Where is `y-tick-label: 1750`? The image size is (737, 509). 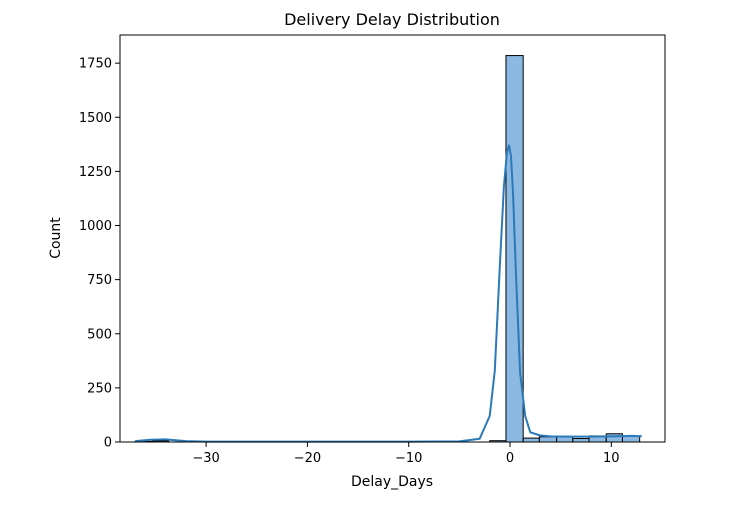 y-tick-label: 1750 is located at coordinates (95, 64).